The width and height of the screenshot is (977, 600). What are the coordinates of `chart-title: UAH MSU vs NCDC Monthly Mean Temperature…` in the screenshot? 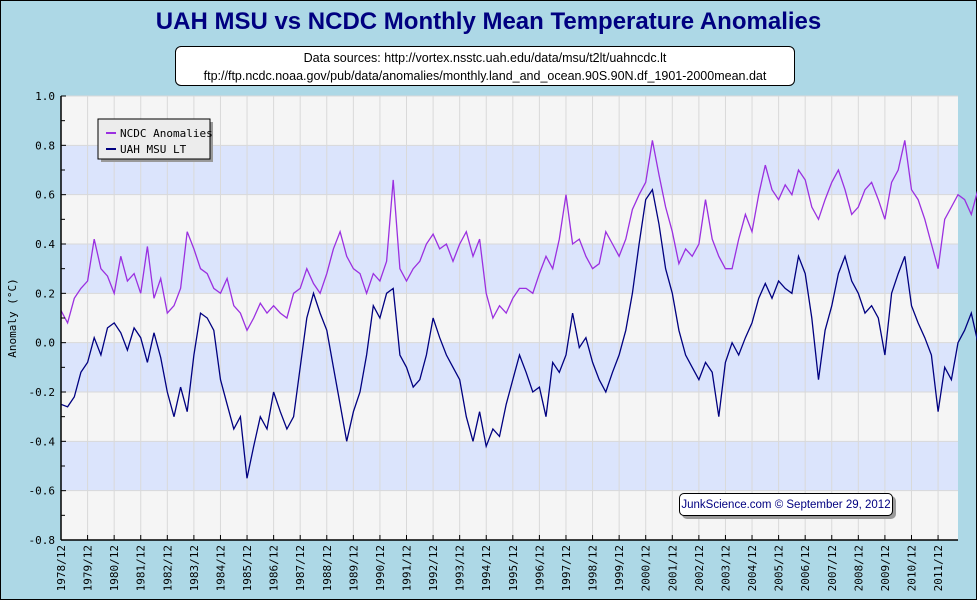 It's located at (488, 21).